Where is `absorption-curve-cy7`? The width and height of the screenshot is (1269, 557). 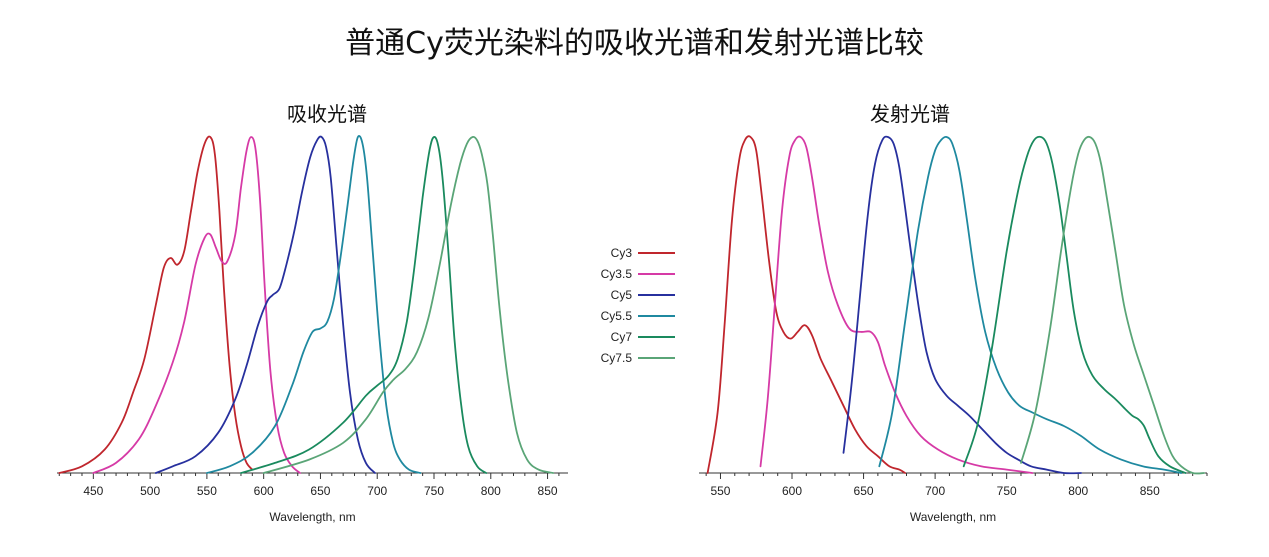
absorption-curve-cy7 is located at coordinates (364, 305).